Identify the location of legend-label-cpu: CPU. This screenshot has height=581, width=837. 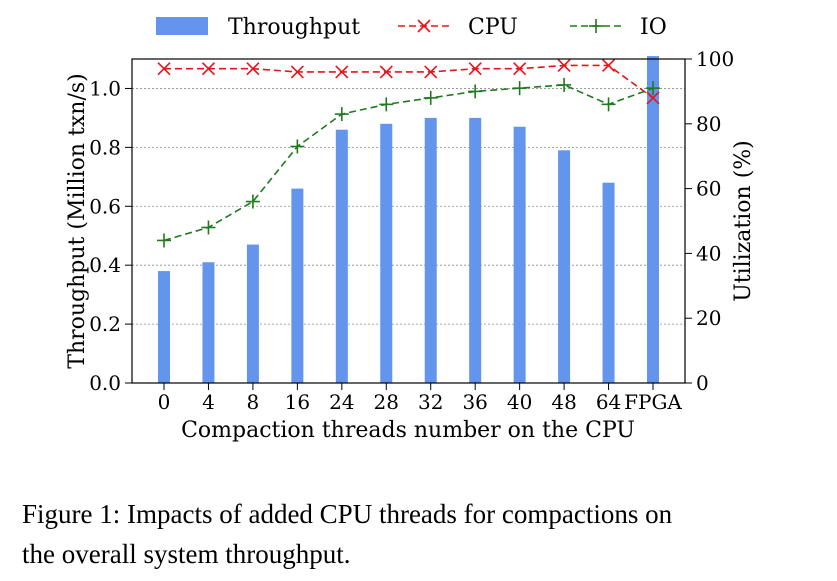
(493, 27).